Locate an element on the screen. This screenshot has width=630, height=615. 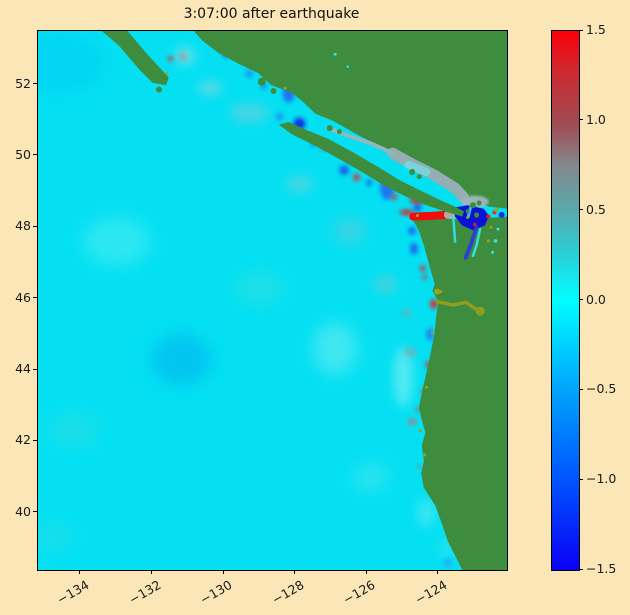
y-tick-label: 48 is located at coordinates (23, 226).